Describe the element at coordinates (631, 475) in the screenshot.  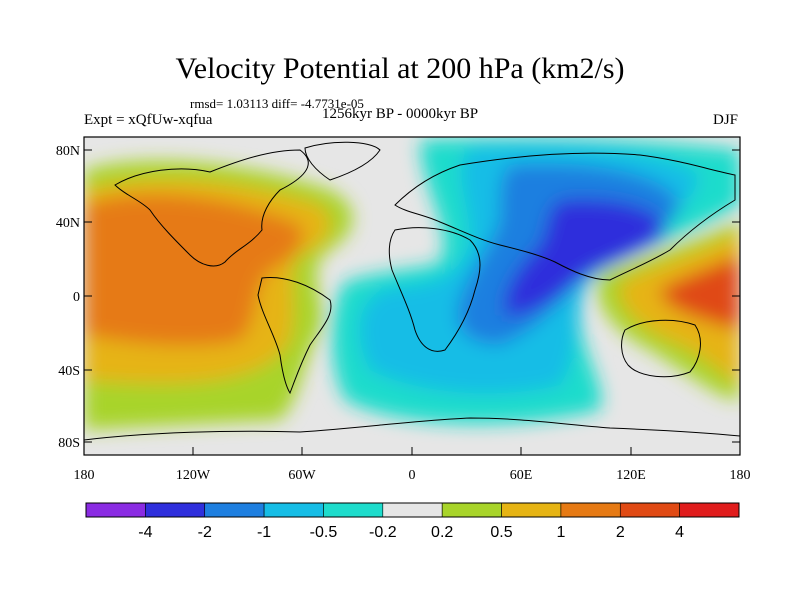
I see `lon-tick-label: 120E` at that location.